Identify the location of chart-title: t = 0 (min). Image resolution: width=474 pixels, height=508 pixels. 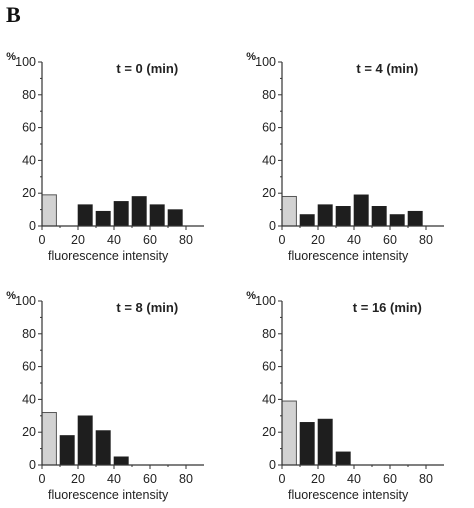
(147, 68).